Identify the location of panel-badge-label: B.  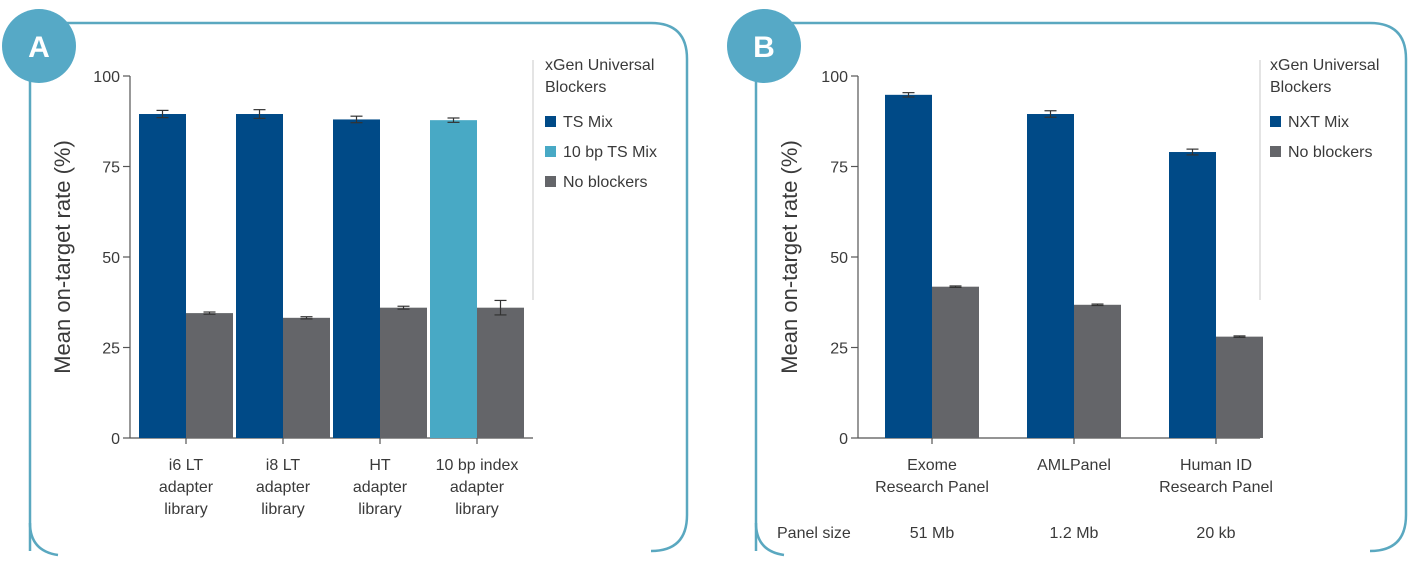
(764, 47).